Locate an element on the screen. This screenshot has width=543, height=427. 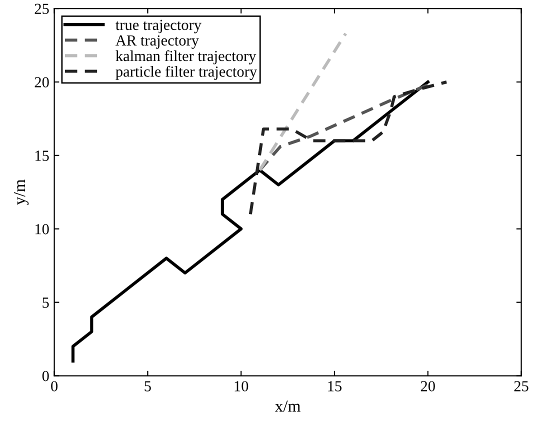
legend-label: AR trajectory is located at coordinates (157, 42).